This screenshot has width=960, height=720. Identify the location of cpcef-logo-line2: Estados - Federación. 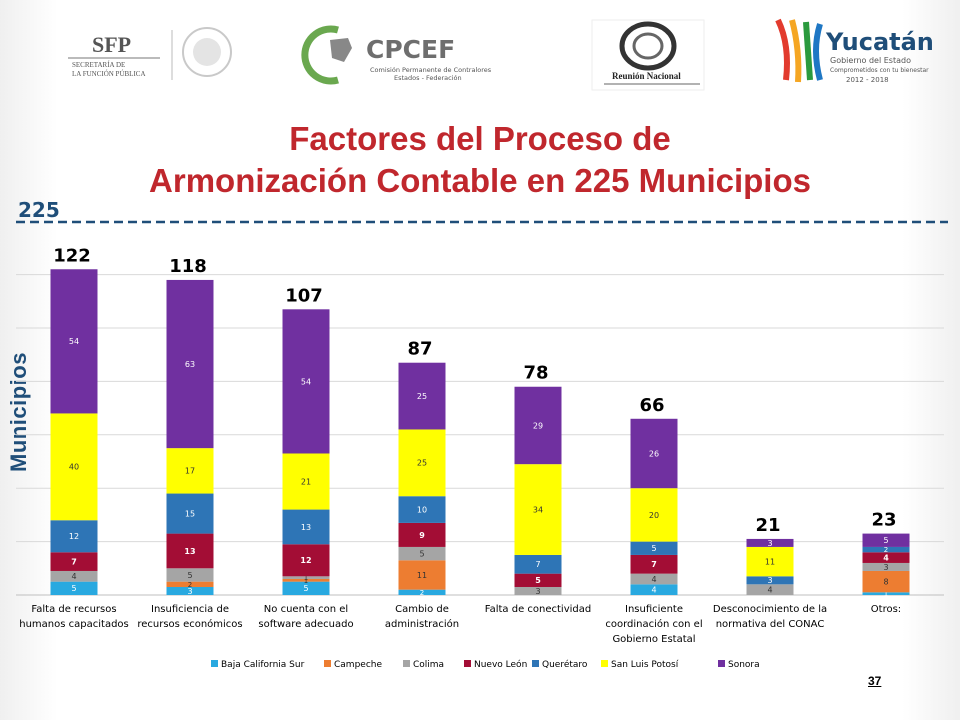
(428, 78).